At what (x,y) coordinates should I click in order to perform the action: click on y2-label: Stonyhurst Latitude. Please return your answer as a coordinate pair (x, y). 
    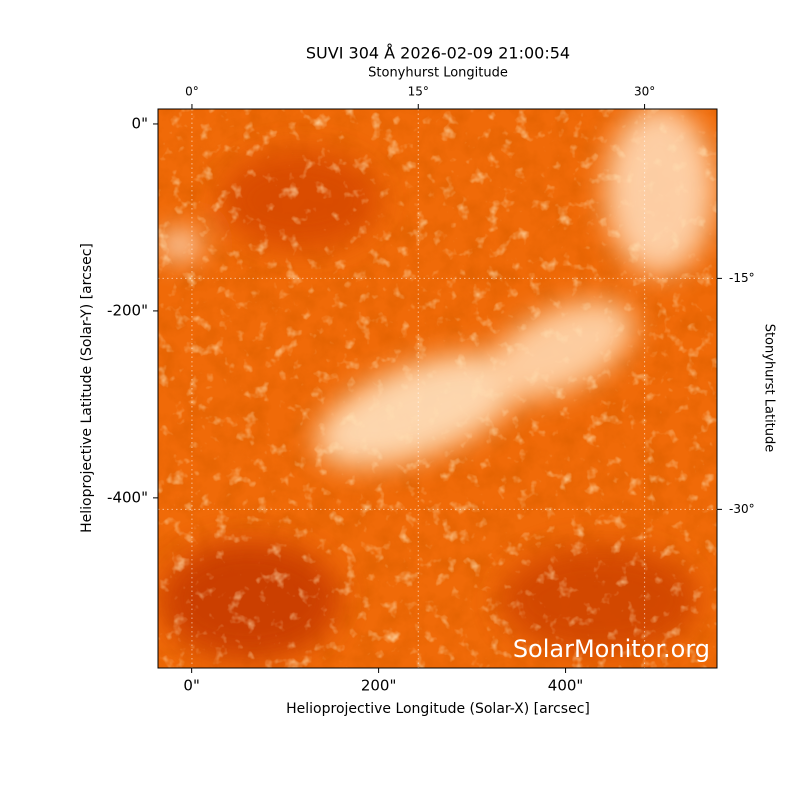
    Looking at the image, I should click on (769, 388).